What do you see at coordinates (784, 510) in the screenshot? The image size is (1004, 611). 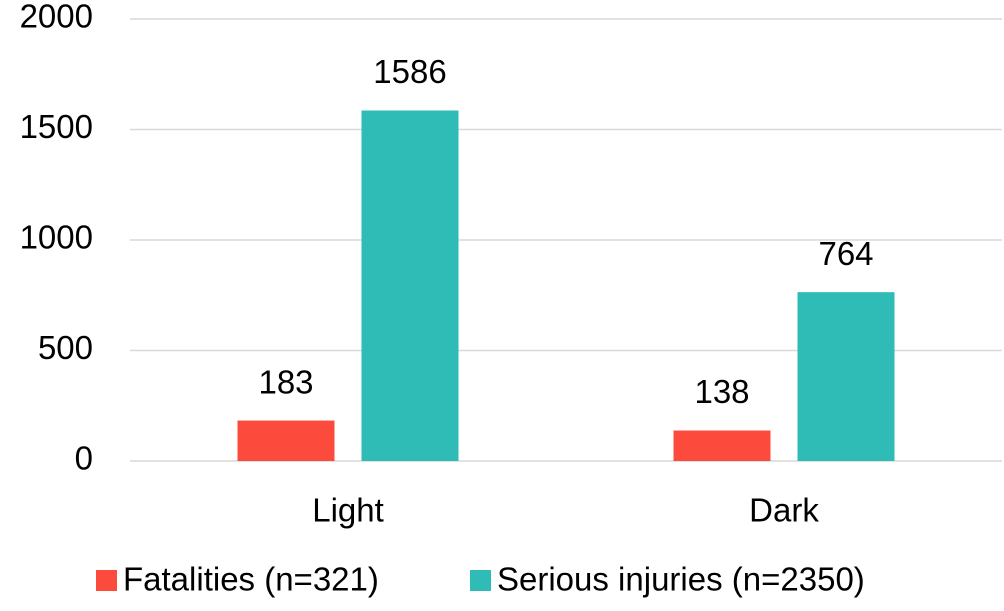 I see `x-tick-label: Dark` at bounding box center [784, 510].